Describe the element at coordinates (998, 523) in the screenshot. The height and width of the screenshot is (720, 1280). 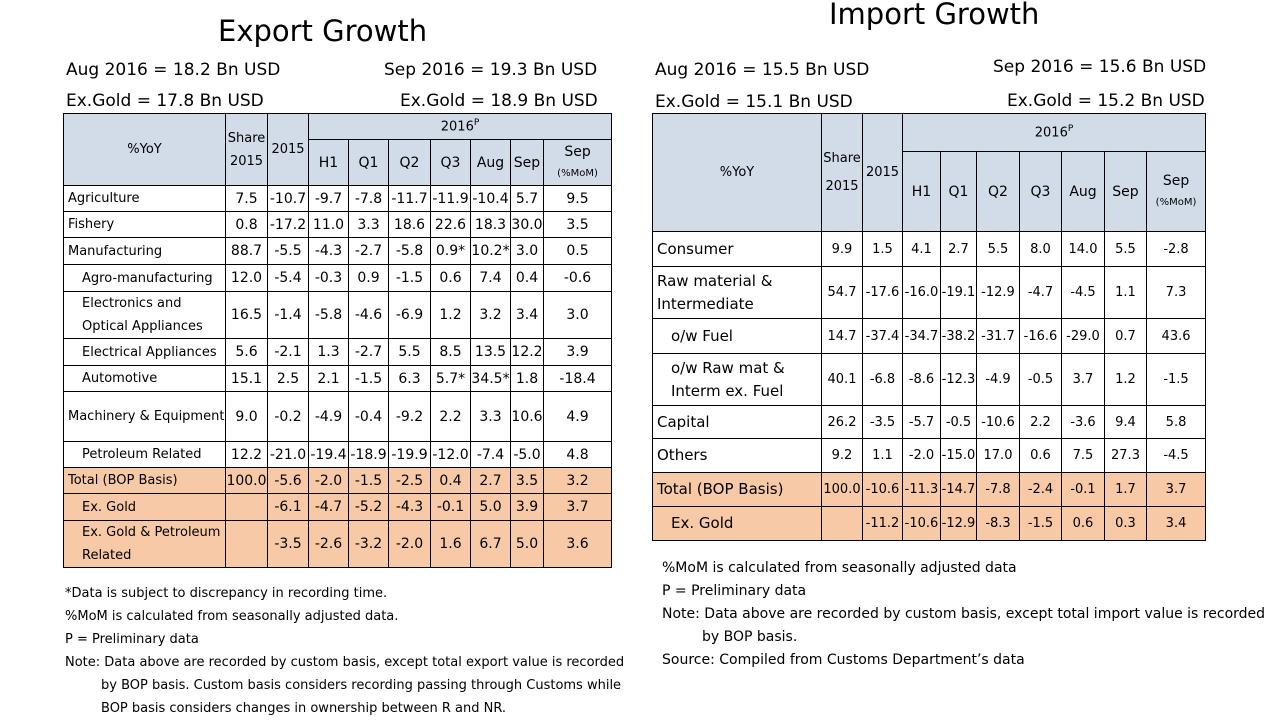
I see `table-cell: -8.3` at that location.